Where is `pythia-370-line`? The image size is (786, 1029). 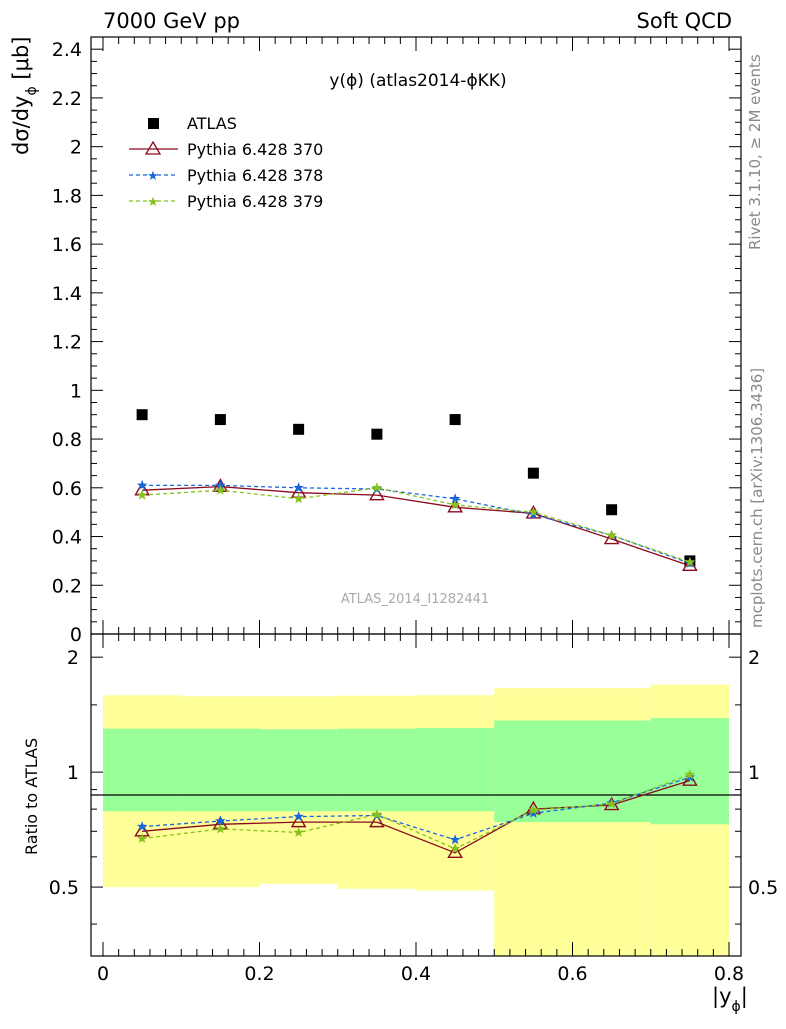 pythia-370-line is located at coordinates (416, 526).